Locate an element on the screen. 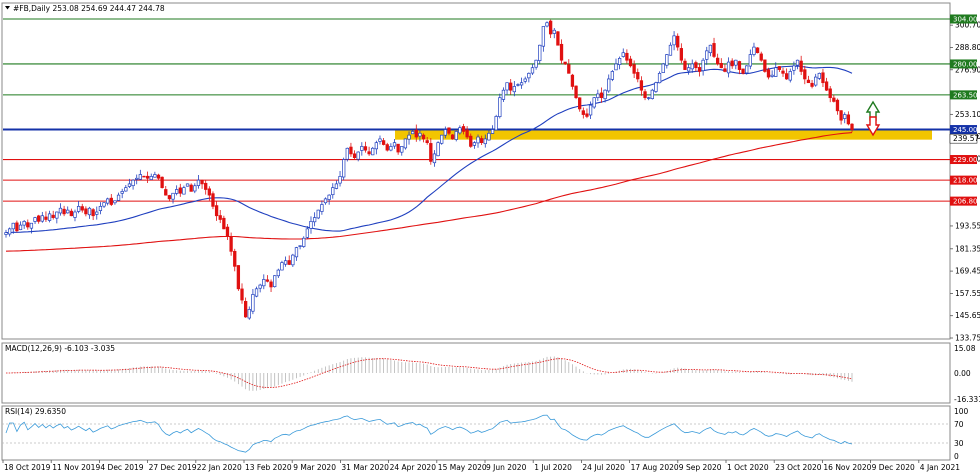  time-tick-label: 9 Sep 2020 is located at coordinates (700, 467).